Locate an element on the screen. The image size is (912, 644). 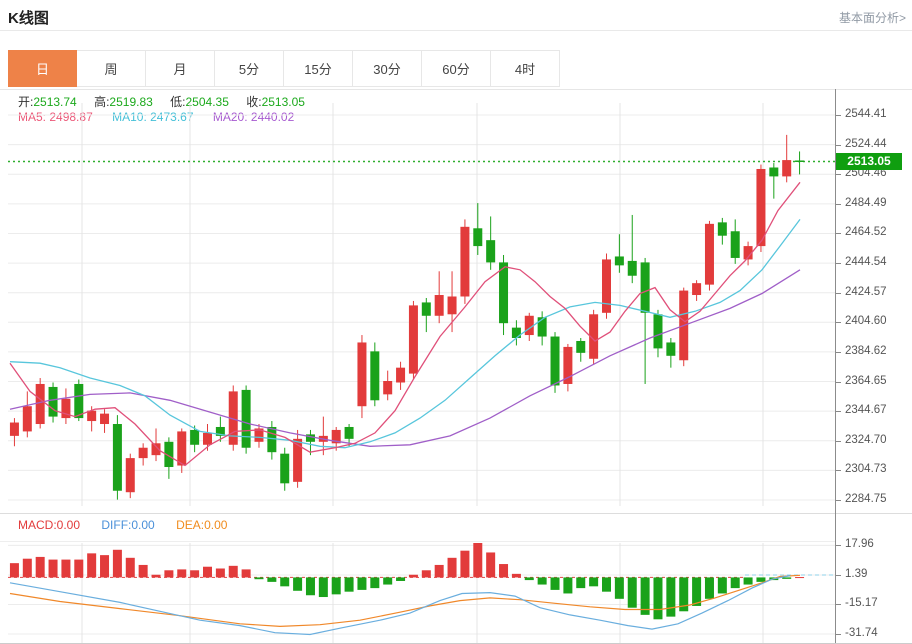
axis-label: 2324.70 is located at coordinates (866, 440).